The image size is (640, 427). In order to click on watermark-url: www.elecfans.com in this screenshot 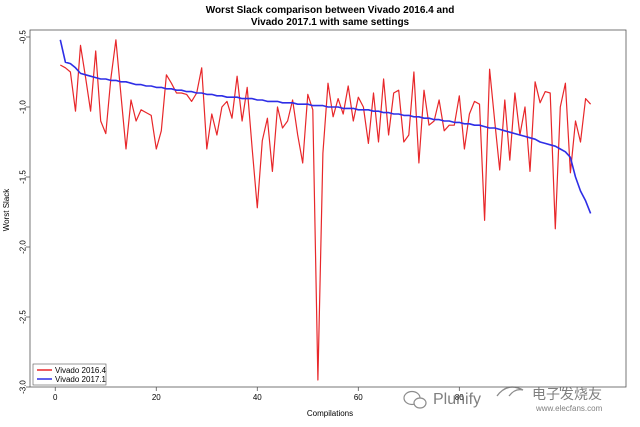, I will do `click(569, 408)`.